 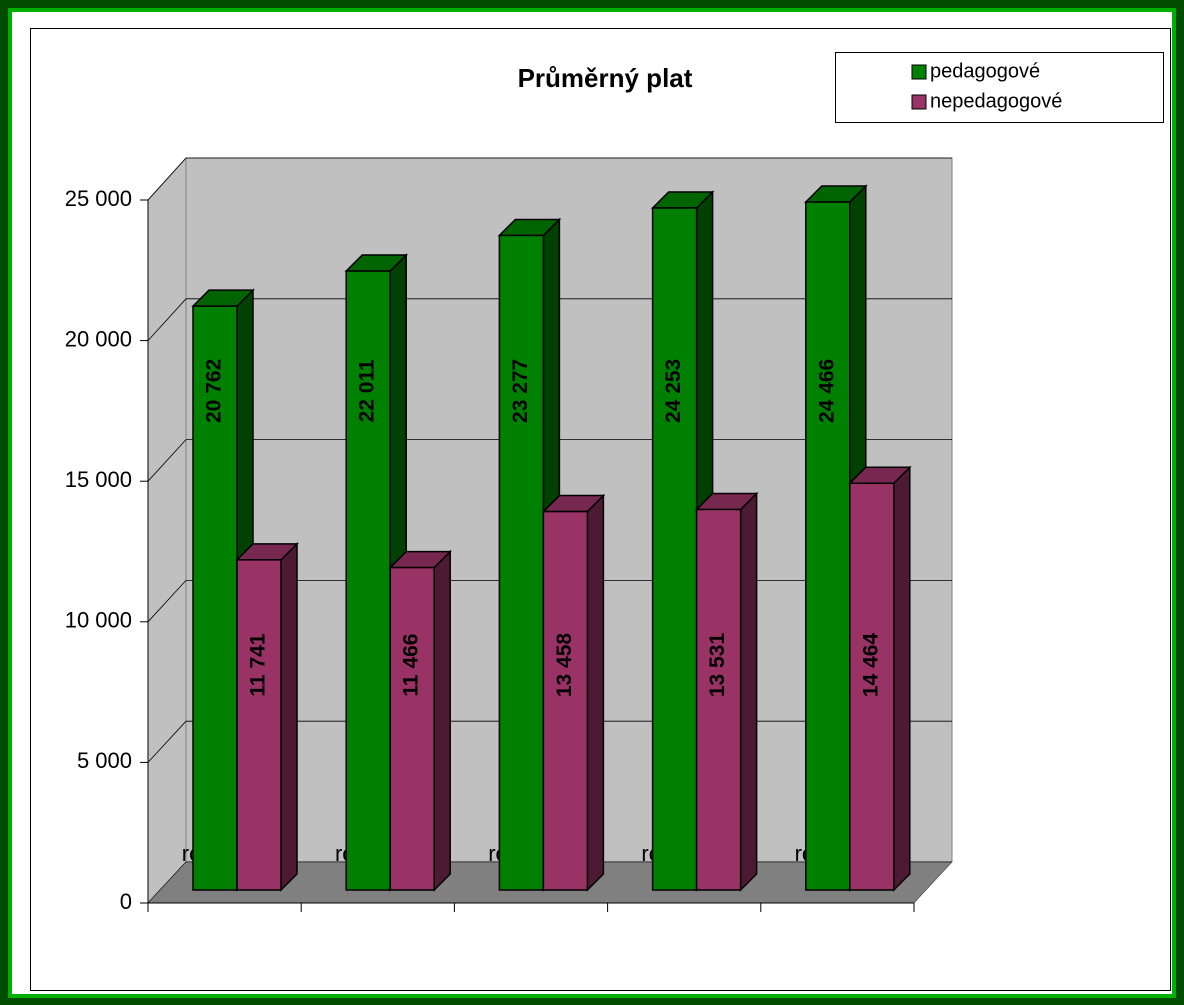 What do you see at coordinates (717, 665) in the screenshot?
I see `data-label: 13 531` at bounding box center [717, 665].